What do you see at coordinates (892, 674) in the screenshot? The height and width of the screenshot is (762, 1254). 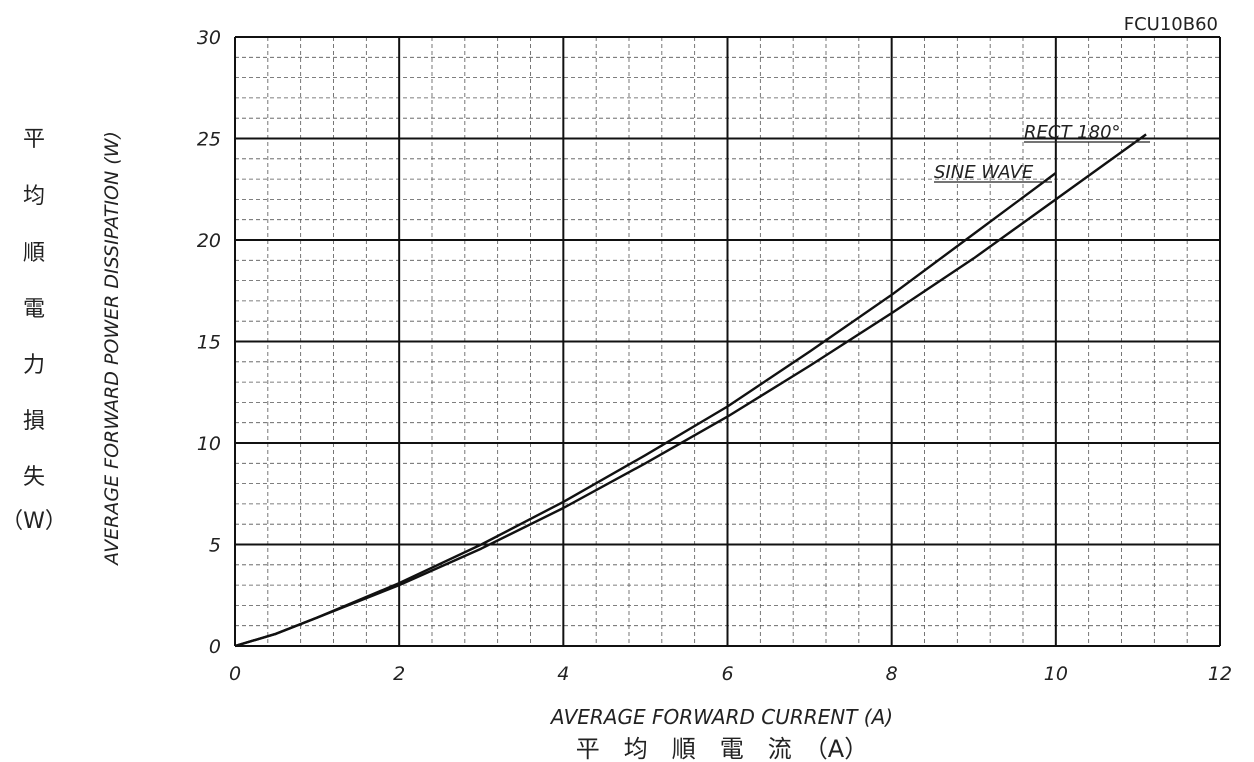 I see `x-tick-label: 8` at bounding box center [892, 674].